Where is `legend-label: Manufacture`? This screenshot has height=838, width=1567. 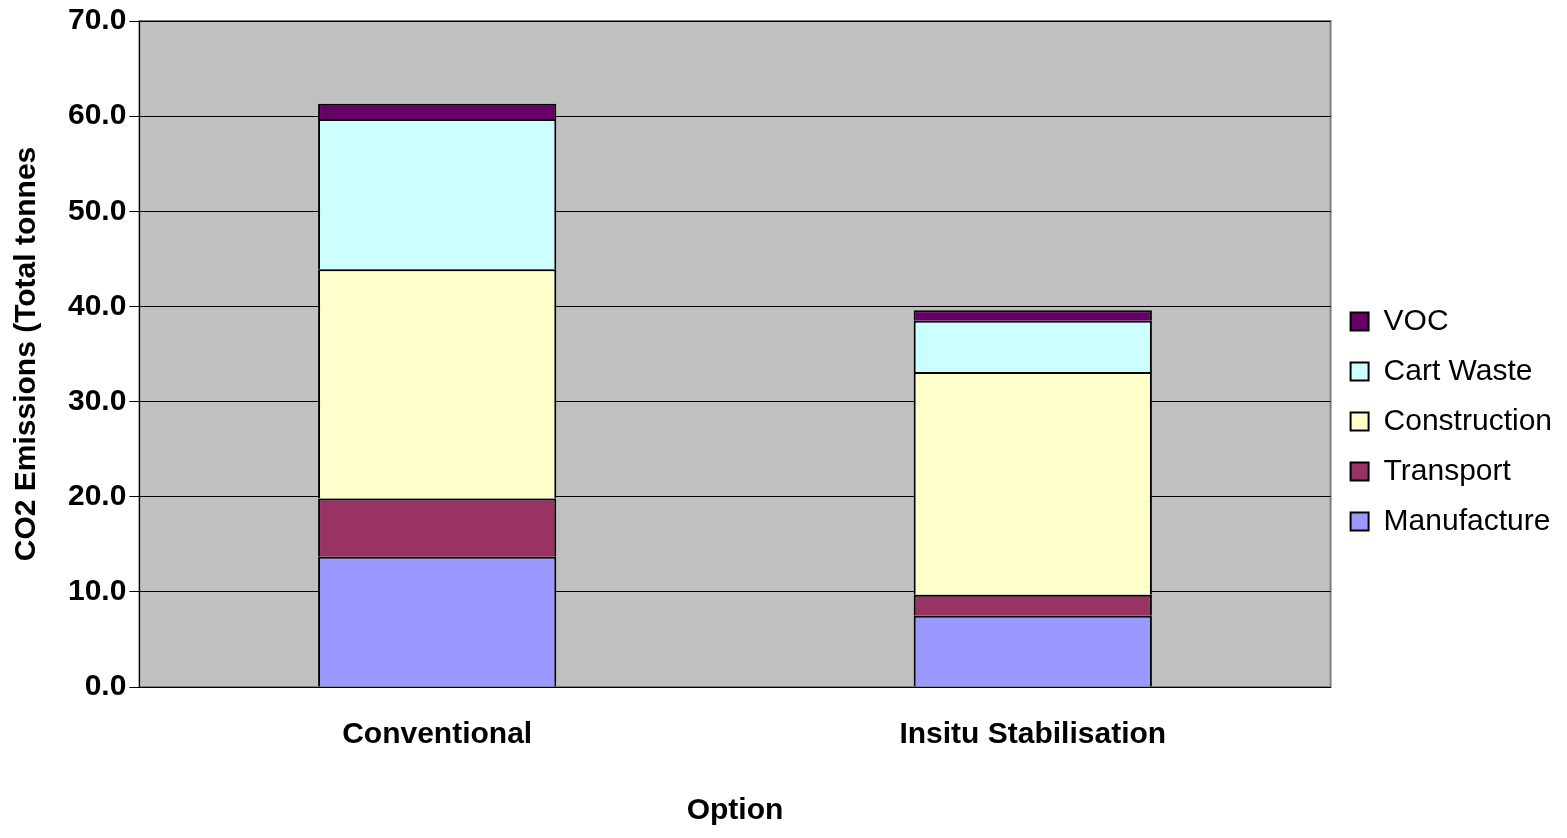 legend-label: Manufacture is located at coordinates (1467, 519).